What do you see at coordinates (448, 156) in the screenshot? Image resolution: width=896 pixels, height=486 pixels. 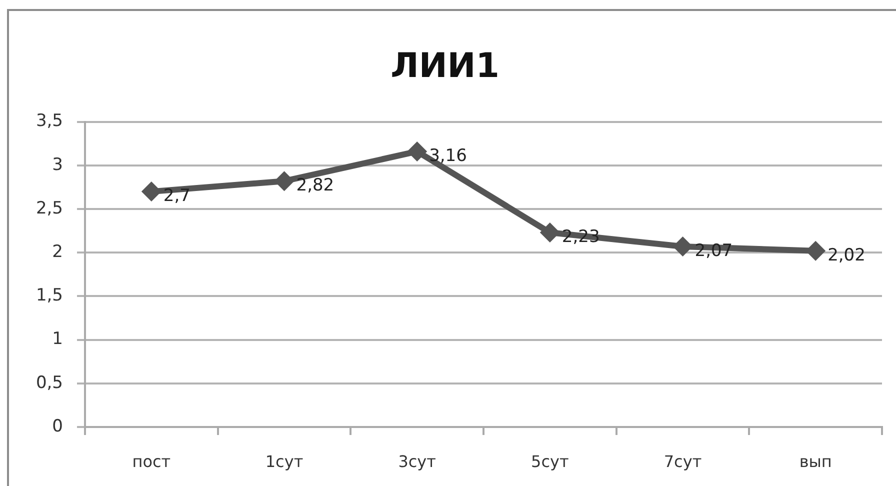 I see `data-label: 3,16` at bounding box center [448, 156].